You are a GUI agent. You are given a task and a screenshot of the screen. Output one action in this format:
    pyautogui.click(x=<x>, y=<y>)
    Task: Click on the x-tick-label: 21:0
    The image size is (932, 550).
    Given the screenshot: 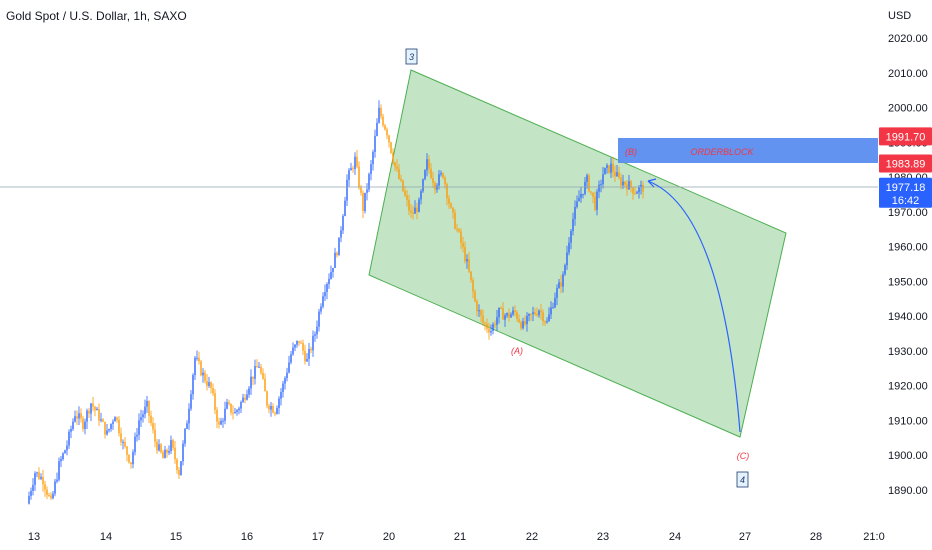 What is the action you would take?
    pyautogui.click(x=873, y=537)
    